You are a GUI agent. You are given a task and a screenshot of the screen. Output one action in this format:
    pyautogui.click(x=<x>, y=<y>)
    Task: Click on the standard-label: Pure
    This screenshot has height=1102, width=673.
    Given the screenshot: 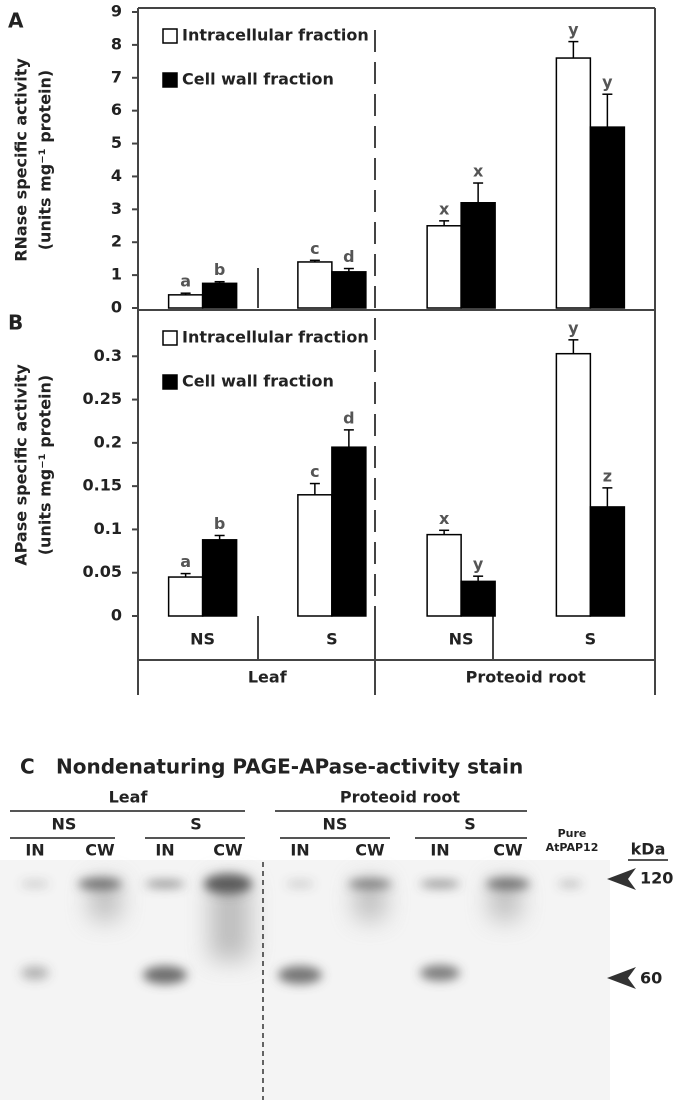 What is the action you would take?
    pyautogui.click(x=572, y=833)
    